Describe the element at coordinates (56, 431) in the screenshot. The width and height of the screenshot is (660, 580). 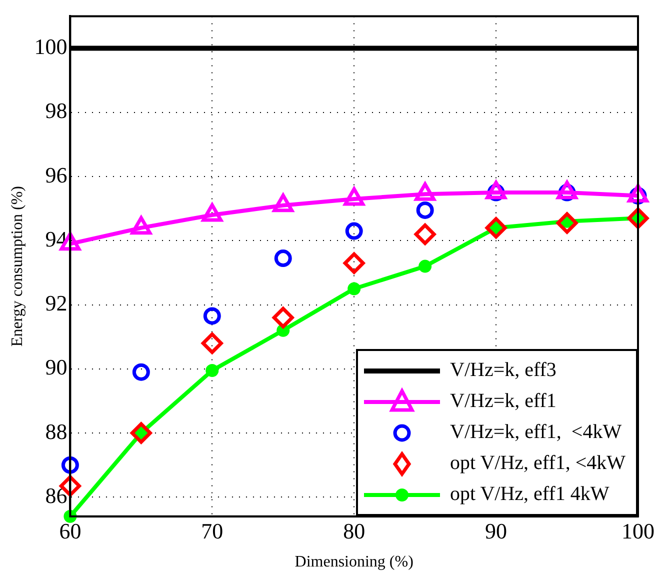
I see `y-tick-label: 88` at that location.